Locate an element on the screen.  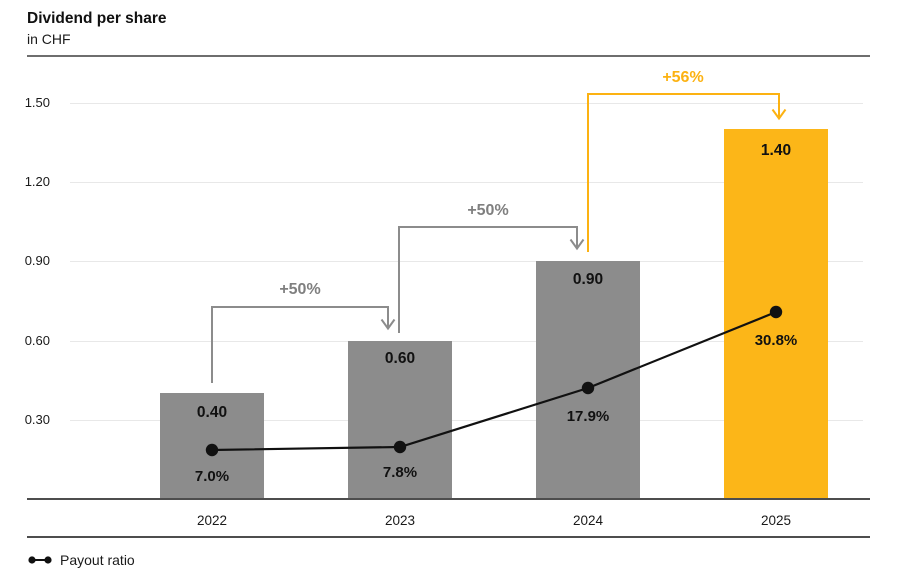
payout-ratio-legend-icon is located at coordinates (40, 560).